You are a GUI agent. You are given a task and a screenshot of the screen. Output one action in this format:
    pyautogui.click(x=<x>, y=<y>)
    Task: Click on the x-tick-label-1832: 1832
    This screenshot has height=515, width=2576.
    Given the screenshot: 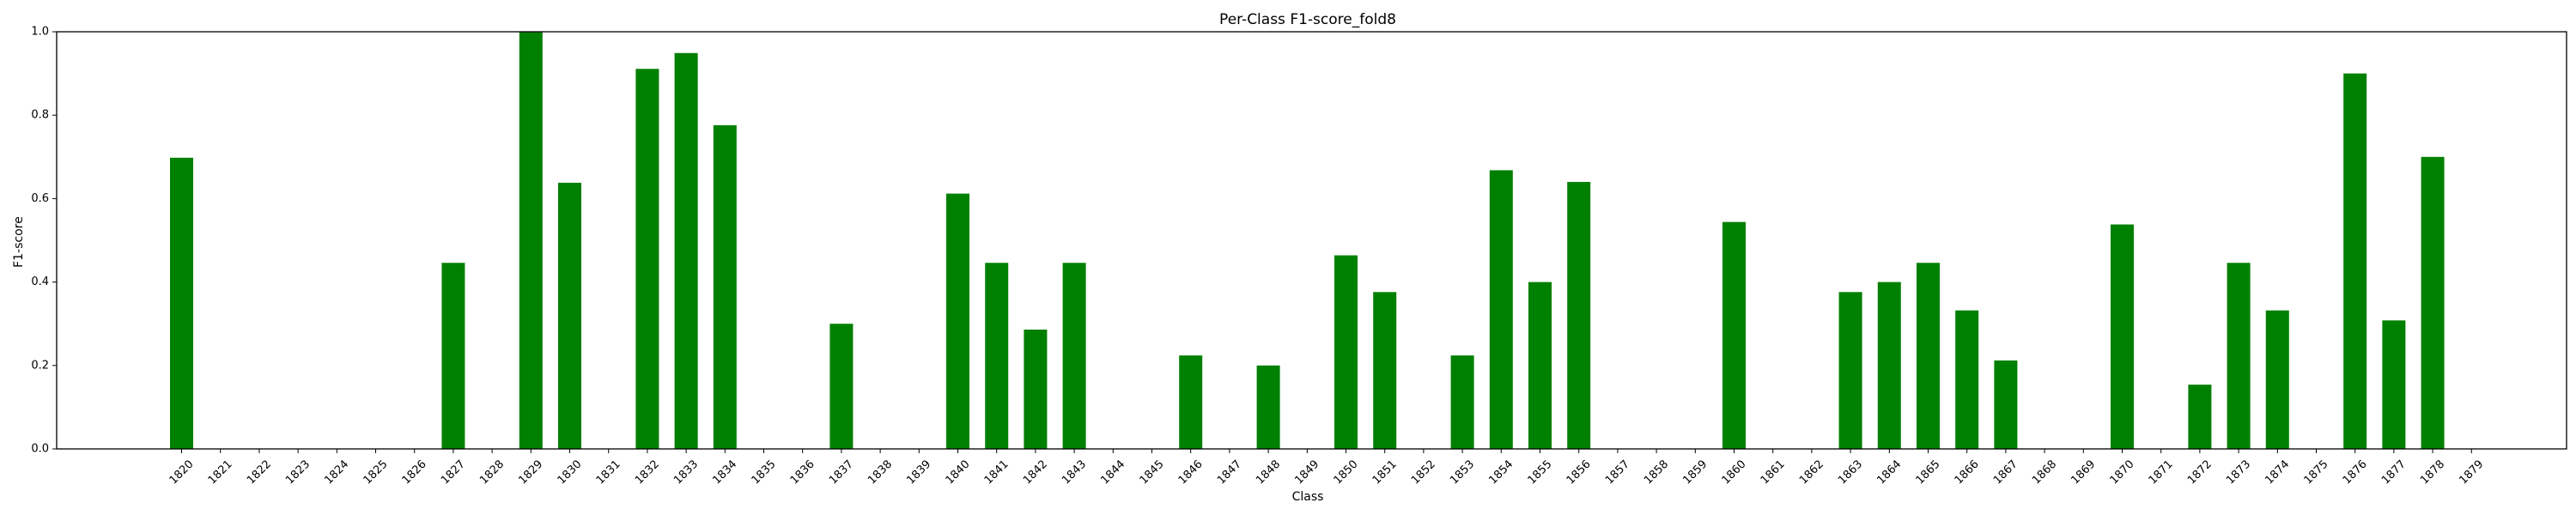 What is the action you would take?
    pyautogui.click(x=647, y=472)
    